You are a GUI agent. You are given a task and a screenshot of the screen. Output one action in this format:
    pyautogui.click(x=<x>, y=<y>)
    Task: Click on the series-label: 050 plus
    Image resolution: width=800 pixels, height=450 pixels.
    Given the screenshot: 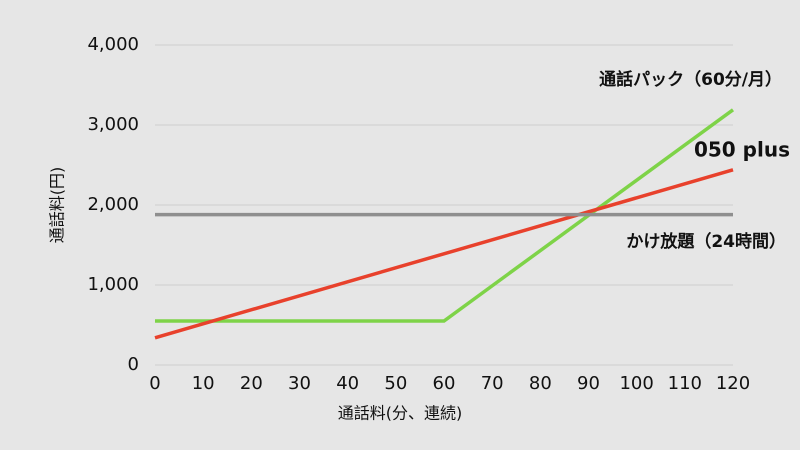 What is the action you would take?
    pyautogui.click(x=742, y=150)
    